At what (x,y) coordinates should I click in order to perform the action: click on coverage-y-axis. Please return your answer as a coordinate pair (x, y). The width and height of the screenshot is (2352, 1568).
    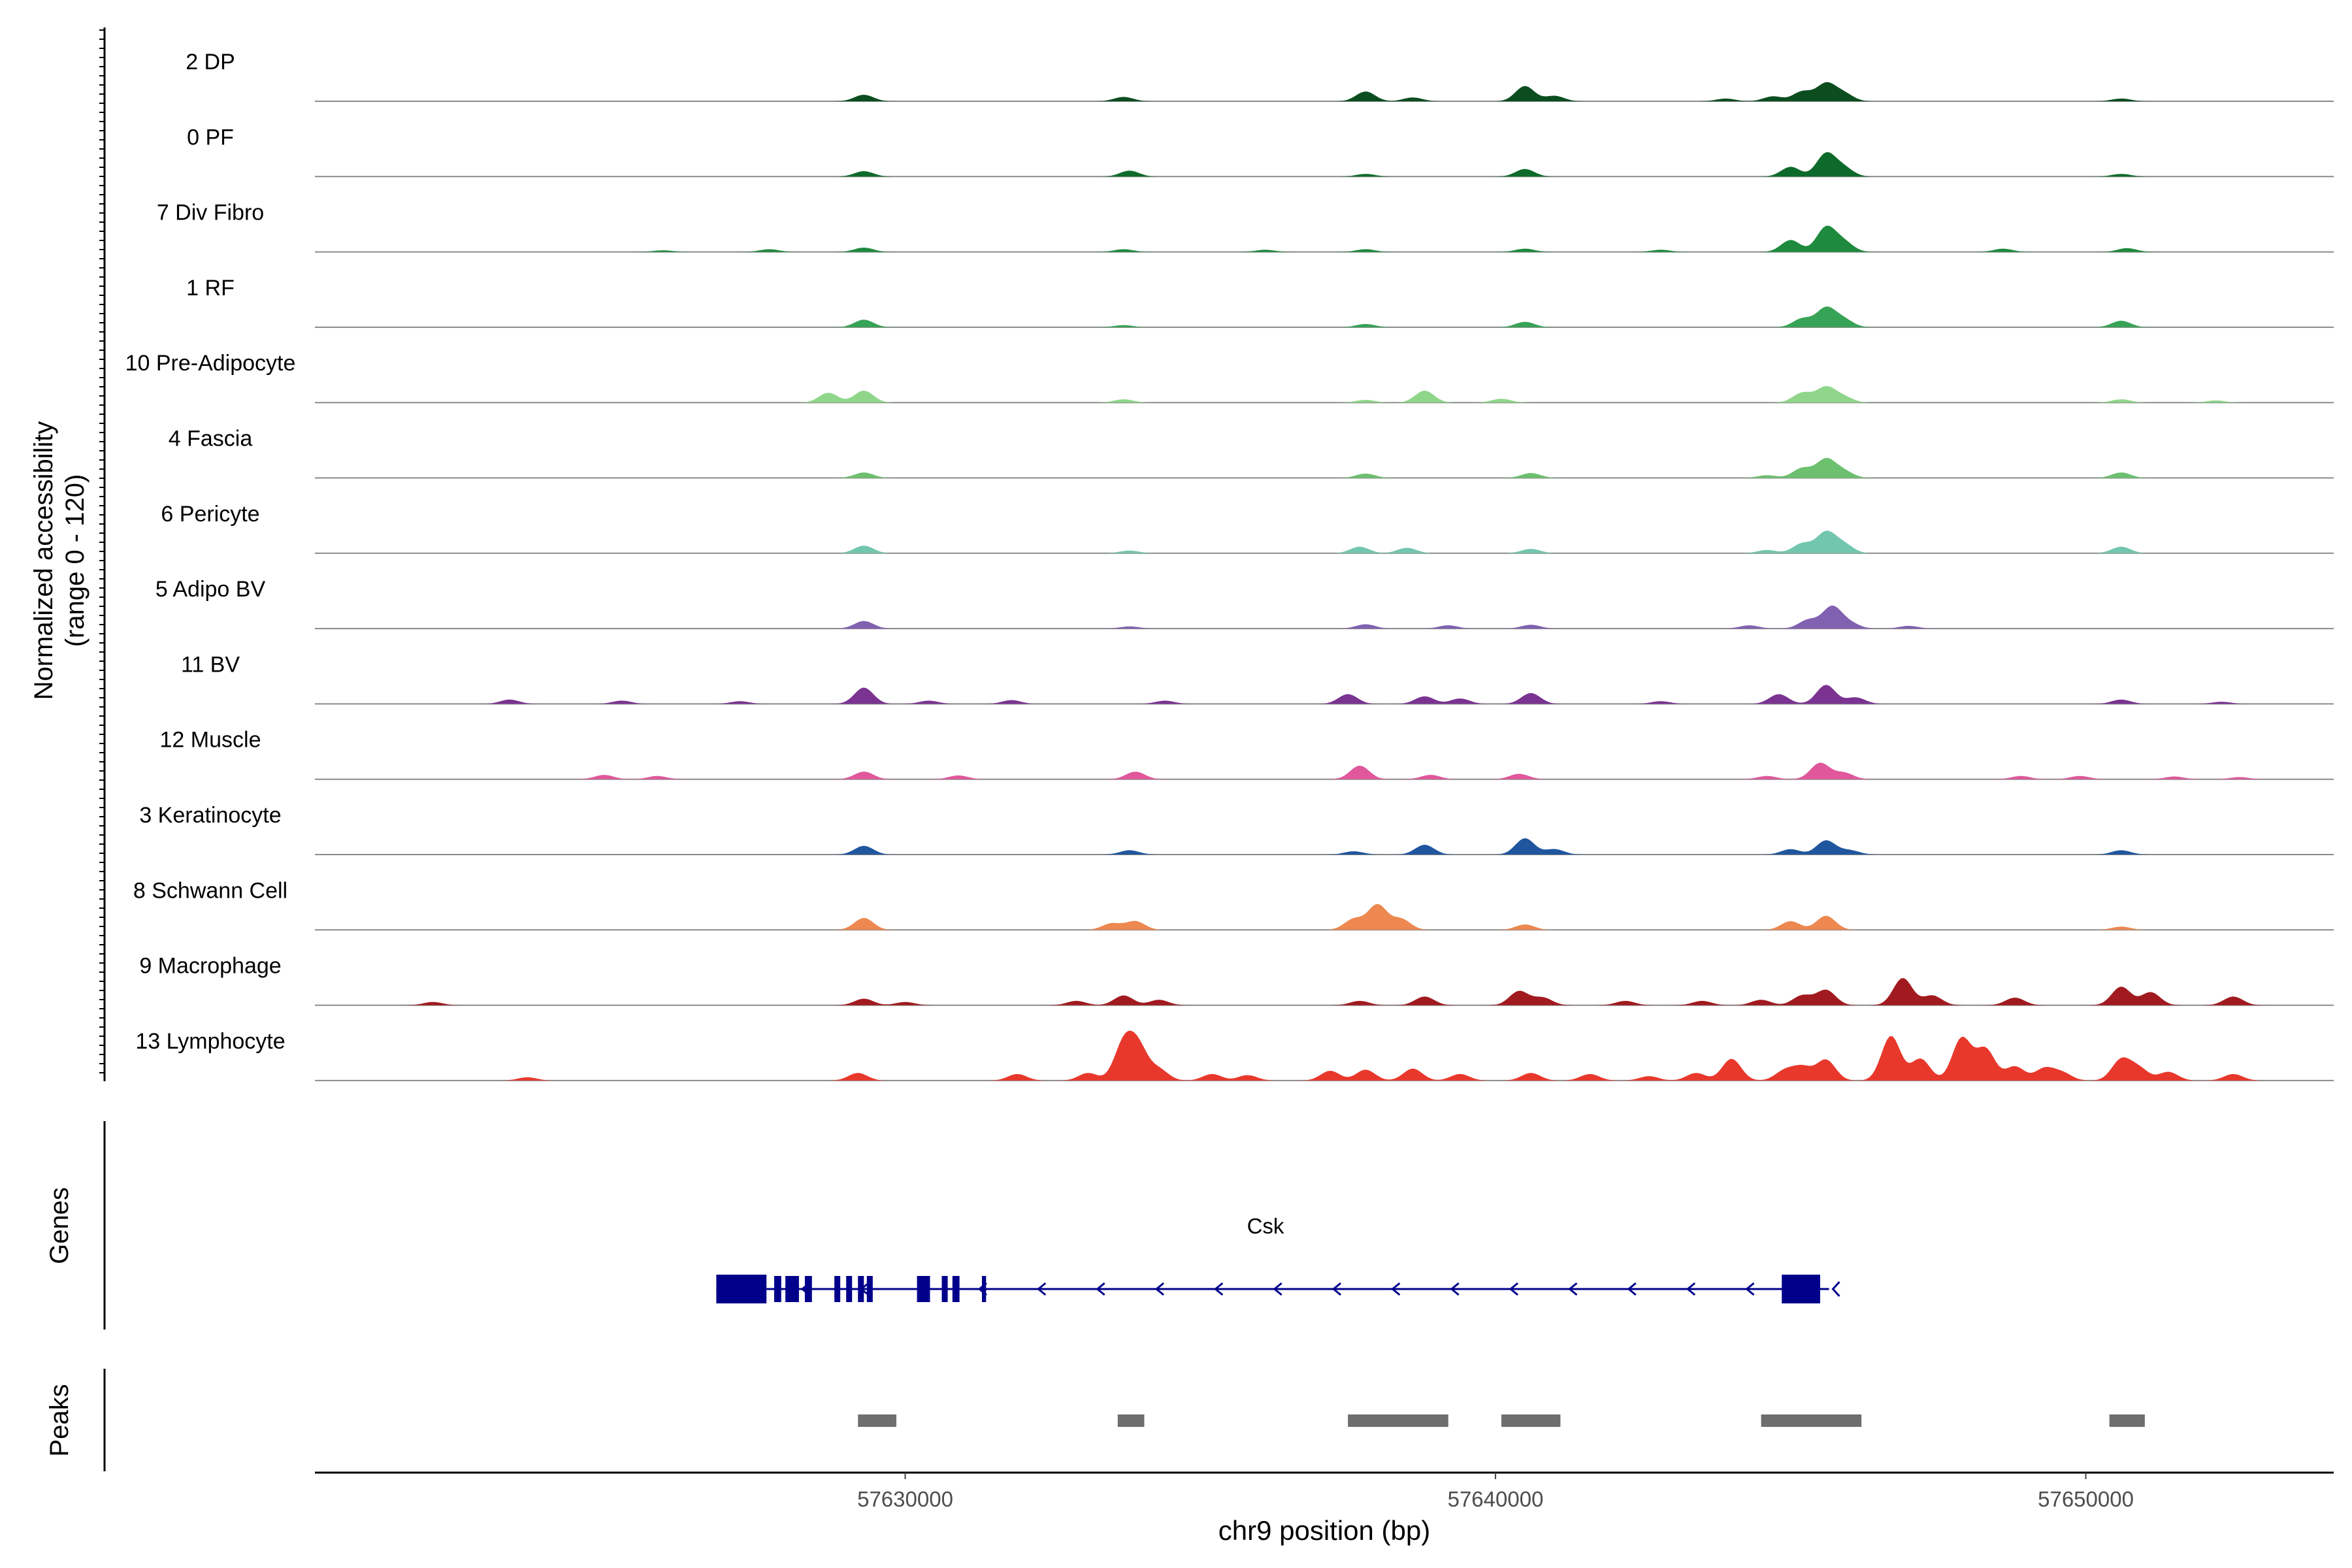
    Looking at the image, I should click on (102, 554).